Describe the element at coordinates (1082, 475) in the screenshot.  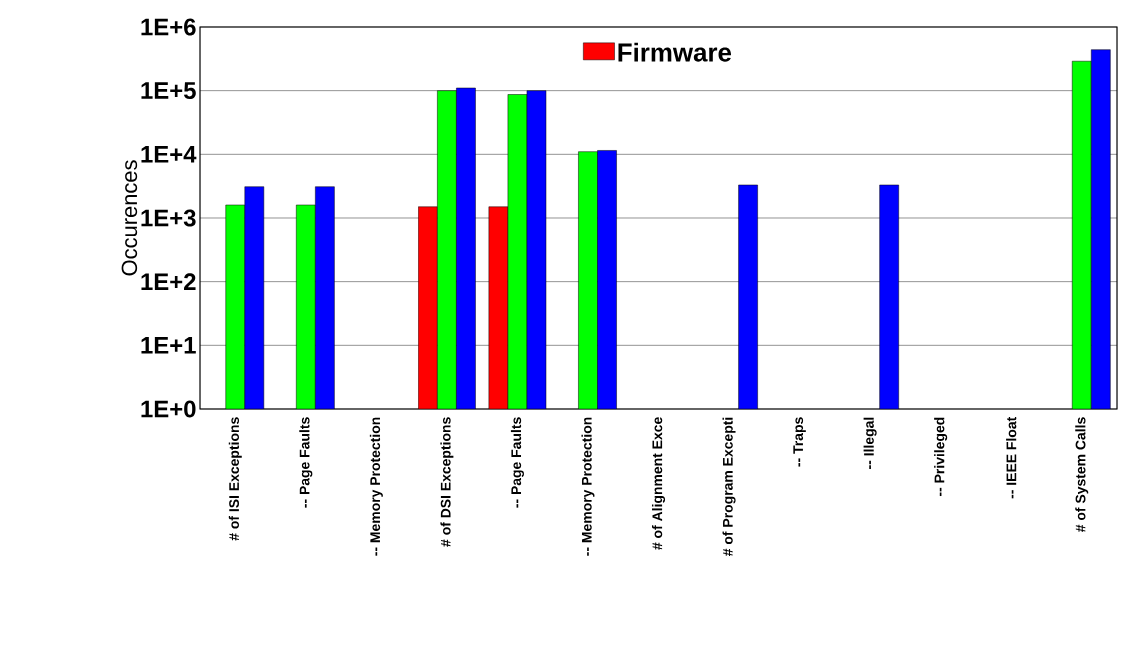
I see `x-tick-label: # of System Calls` at that location.